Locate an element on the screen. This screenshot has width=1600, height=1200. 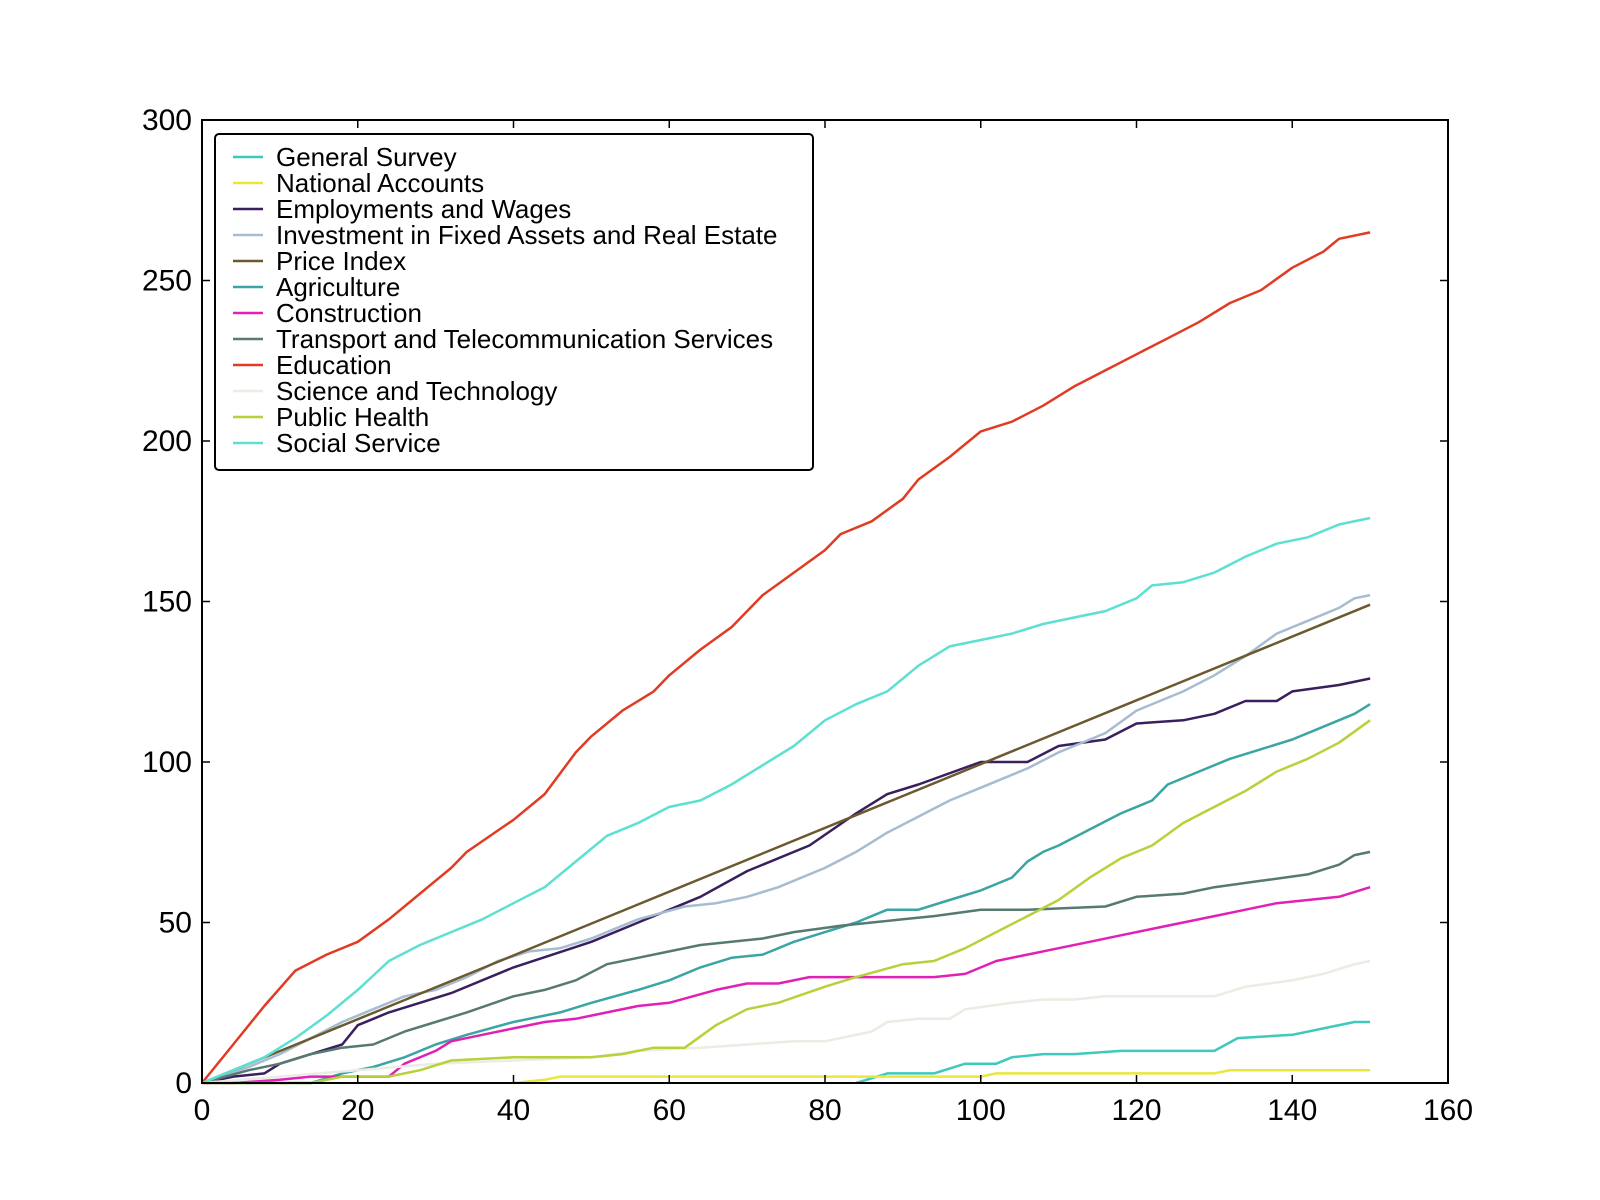
legend-label: Transport and Telecommunication Services is located at coordinates (524, 339).